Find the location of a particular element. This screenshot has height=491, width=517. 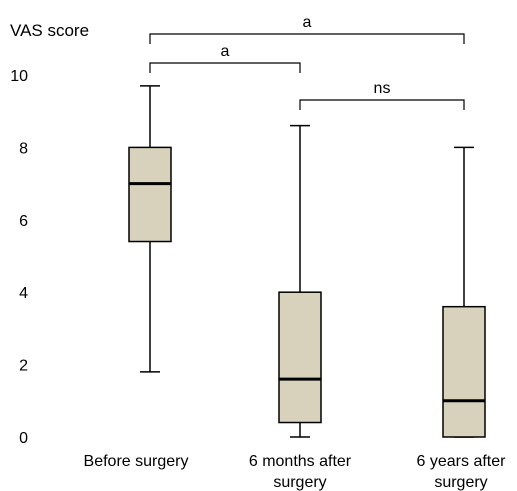

y-axis-ticks: 0 2 4 6 8 10 is located at coordinates (19, 257).